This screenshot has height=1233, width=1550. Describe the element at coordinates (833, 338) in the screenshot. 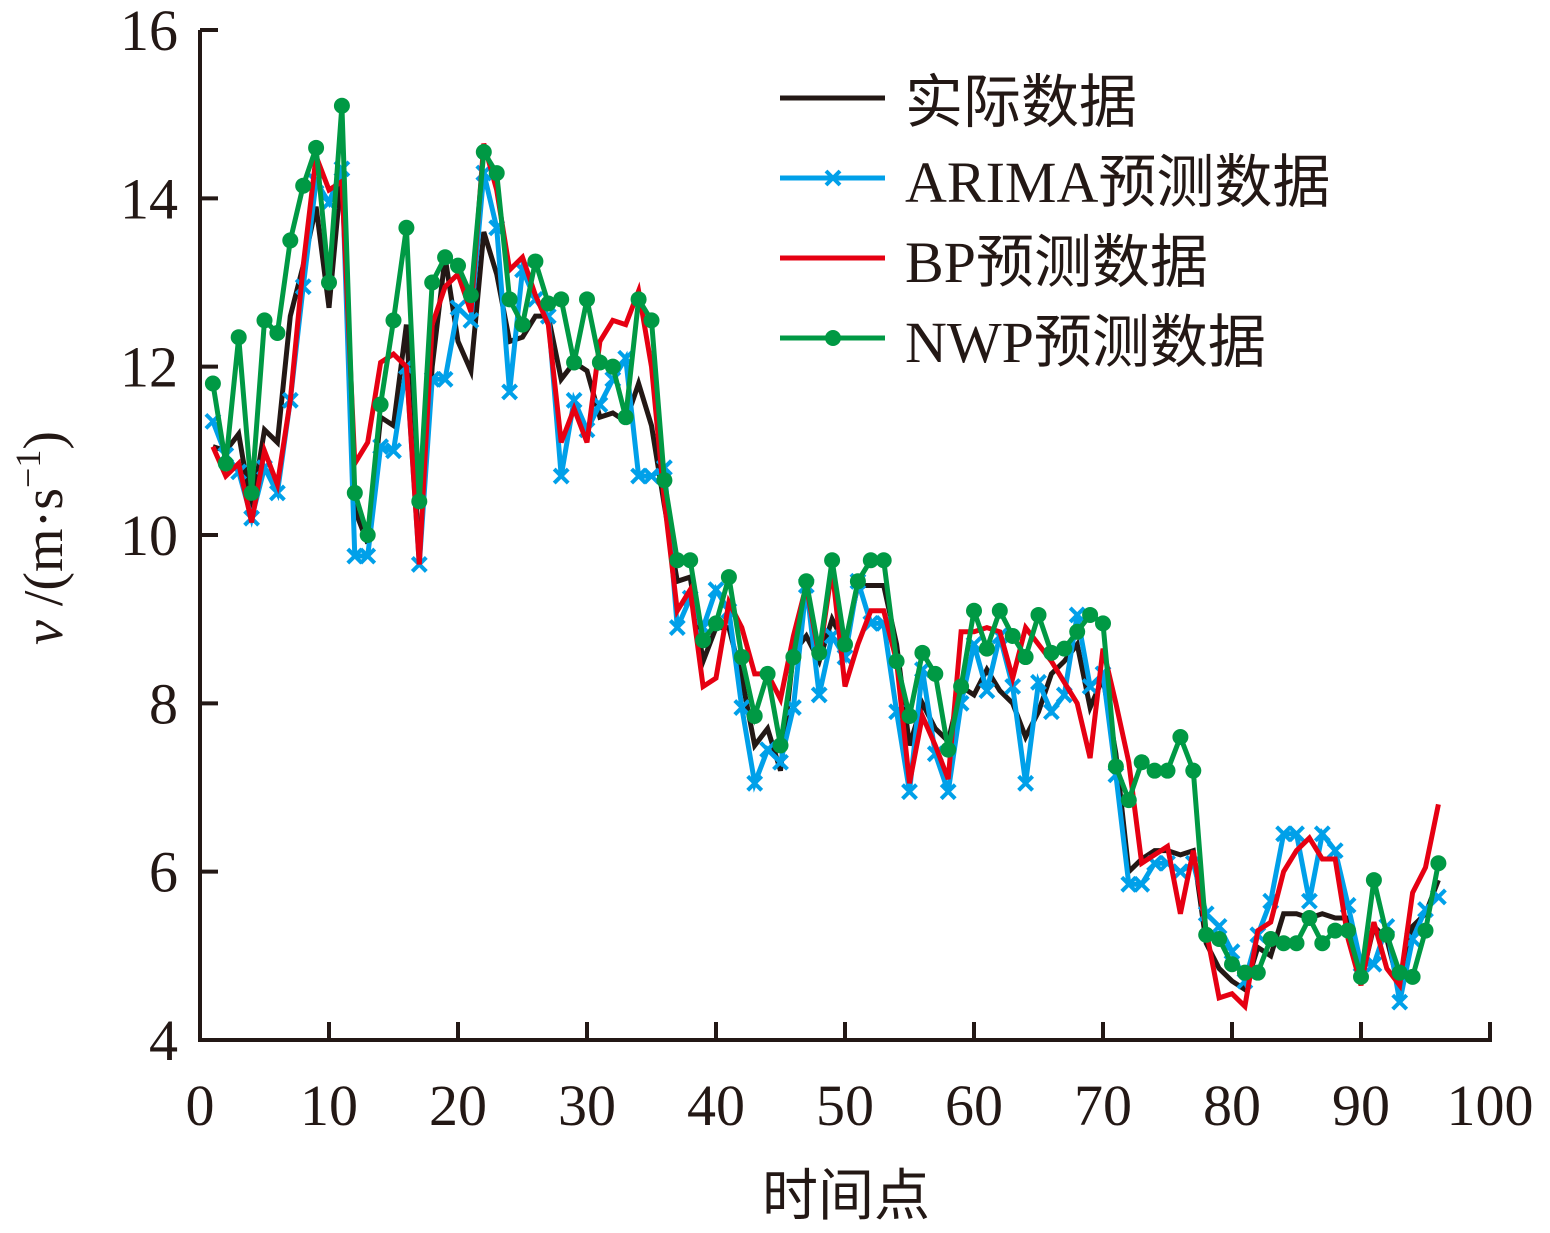

I see `legend-marker-dot-icon` at that location.